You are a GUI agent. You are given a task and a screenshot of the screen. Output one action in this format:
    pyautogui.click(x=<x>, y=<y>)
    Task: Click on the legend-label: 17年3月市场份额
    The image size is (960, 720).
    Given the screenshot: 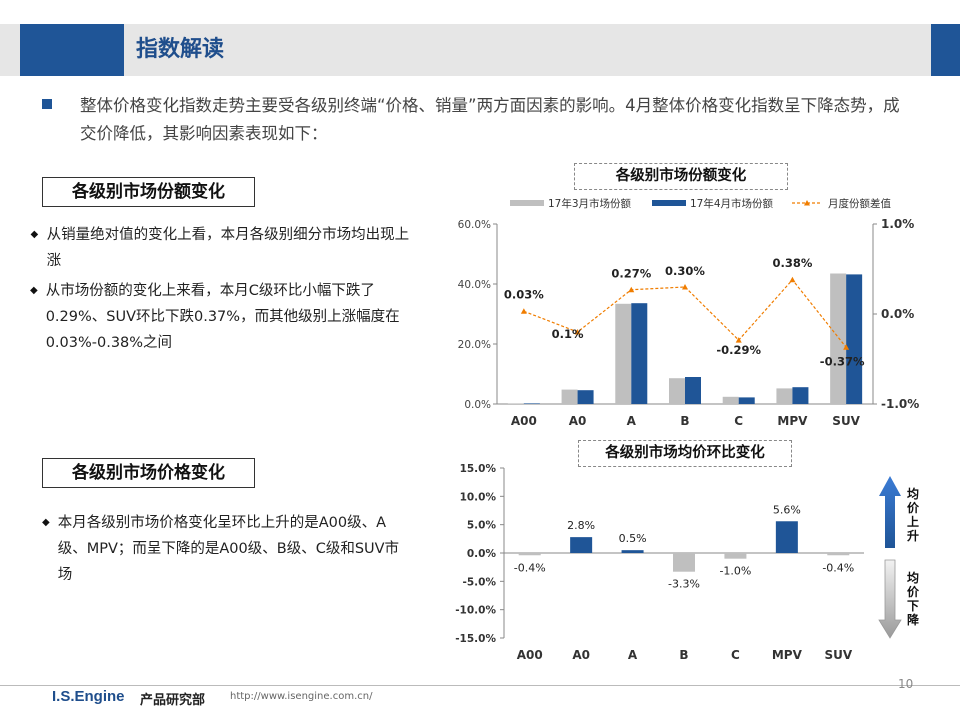 What is the action you would take?
    pyautogui.click(x=590, y=203)
    